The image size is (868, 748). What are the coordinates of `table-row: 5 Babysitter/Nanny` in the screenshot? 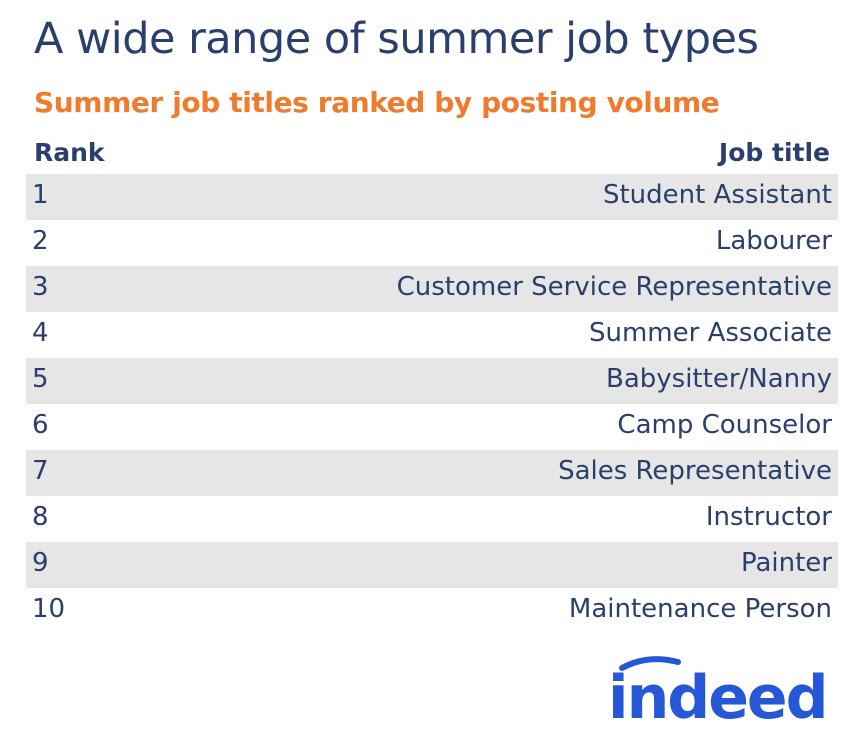 It's located at (432, 381).